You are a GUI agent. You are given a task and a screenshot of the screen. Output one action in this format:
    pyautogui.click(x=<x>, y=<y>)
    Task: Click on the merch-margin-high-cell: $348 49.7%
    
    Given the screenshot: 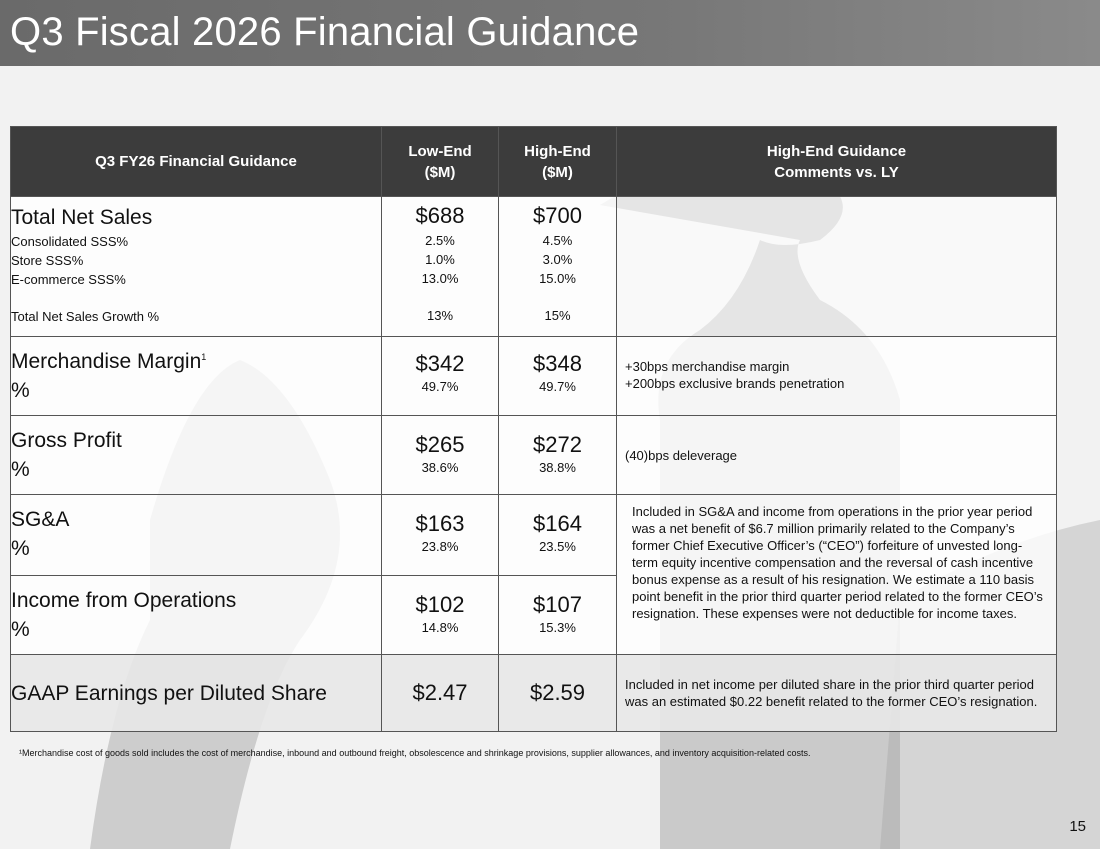 What is the action you would take?
    pyautogui.click(x=557, y=376)
    